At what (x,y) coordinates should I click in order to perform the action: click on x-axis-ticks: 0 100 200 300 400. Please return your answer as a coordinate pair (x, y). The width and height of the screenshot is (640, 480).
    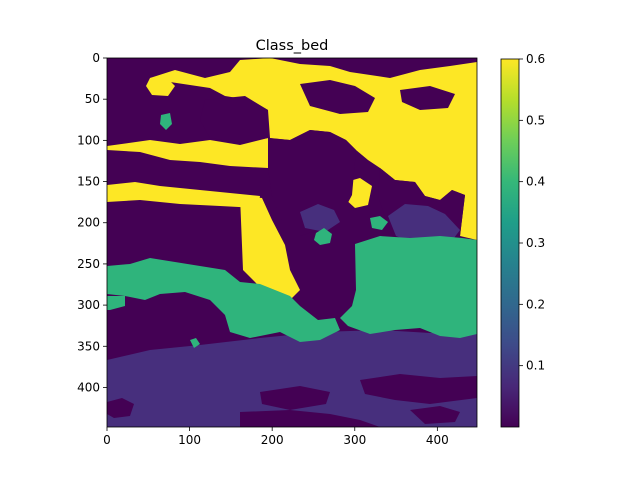
    Looking at the image, I should click on (276, 437).